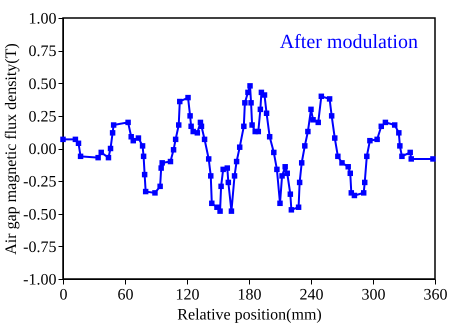 Image resolution: width=471 pixels, height=334 pixels. I want to click on y-tick-label: 0.75, so click(42, 51).